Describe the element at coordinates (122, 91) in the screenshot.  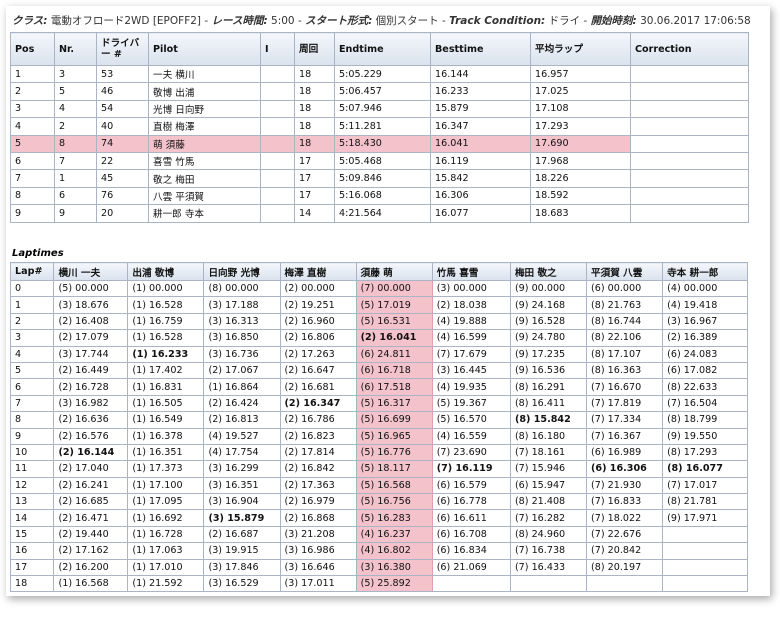
I see `results-cell: 46` at that location.